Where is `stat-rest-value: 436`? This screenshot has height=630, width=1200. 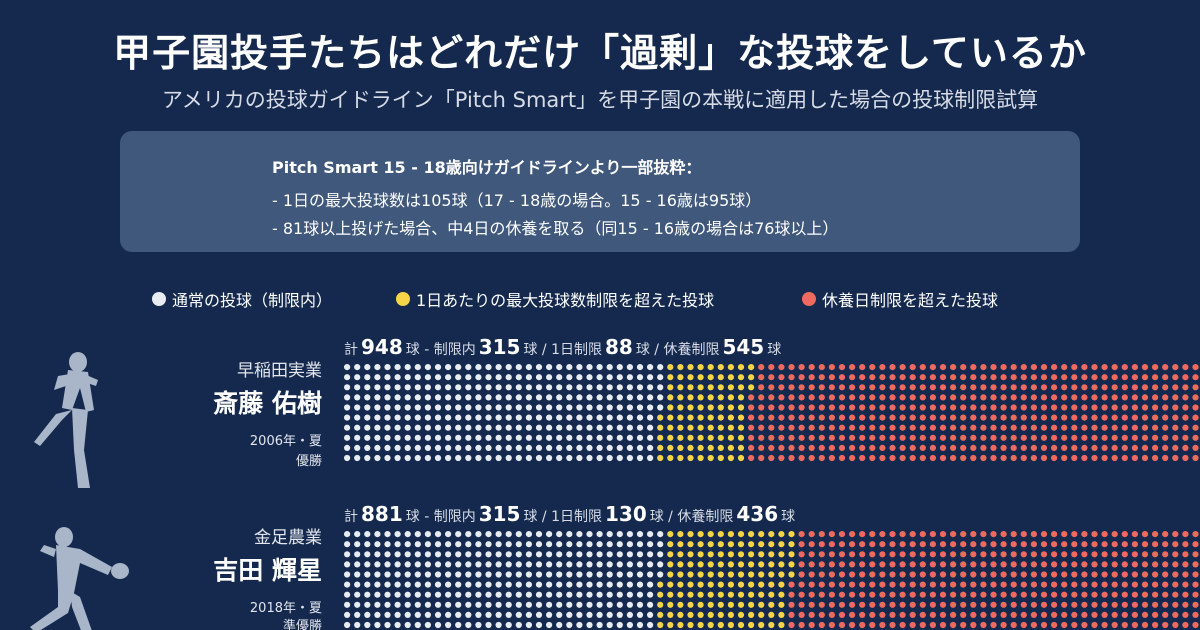
stat-rest-value: 436 is located at coordinates (757, 514).